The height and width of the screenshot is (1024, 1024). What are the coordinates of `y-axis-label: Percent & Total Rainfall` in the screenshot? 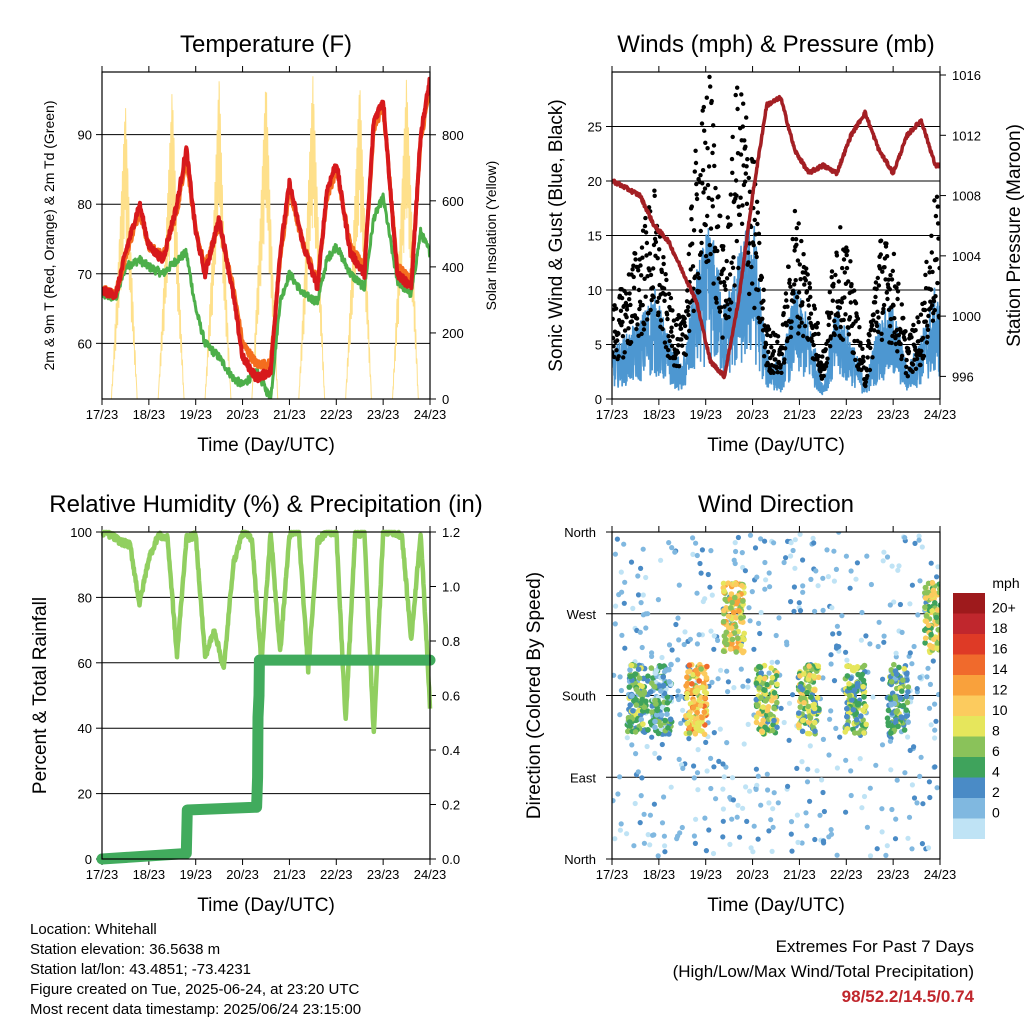 It's located at (40, 695).